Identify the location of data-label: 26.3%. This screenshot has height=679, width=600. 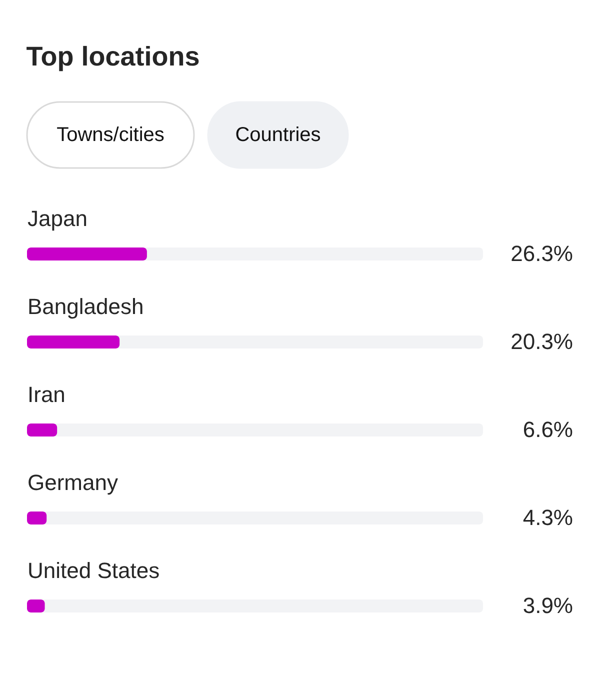
(541, 253).